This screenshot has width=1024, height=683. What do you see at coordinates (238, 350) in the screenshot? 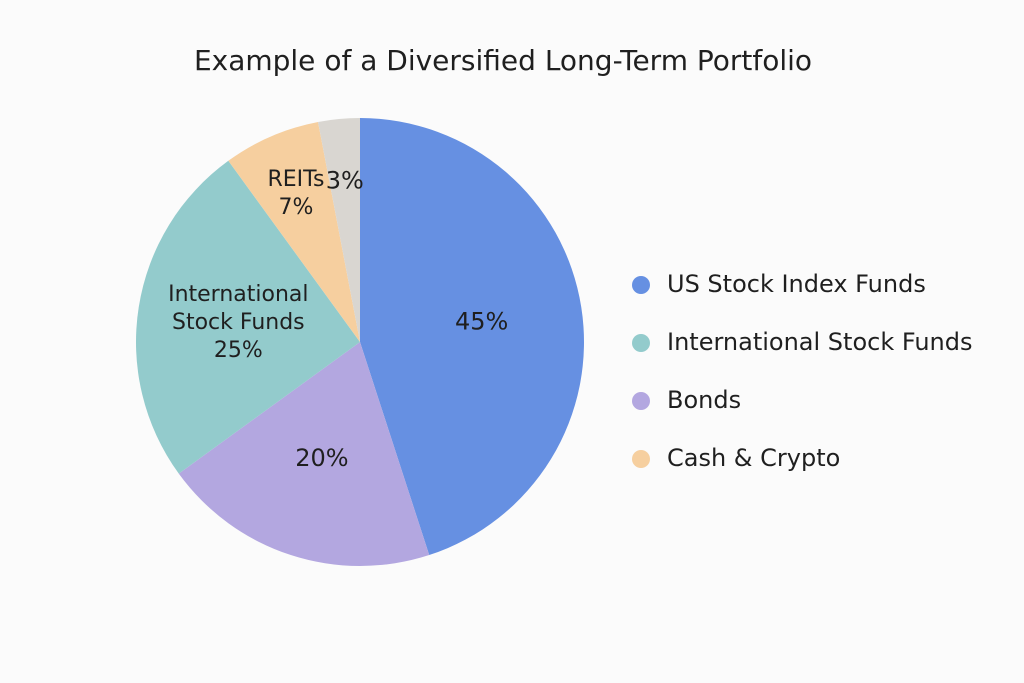
I see `slice-value: 25%` at bounding box center [238, 350].